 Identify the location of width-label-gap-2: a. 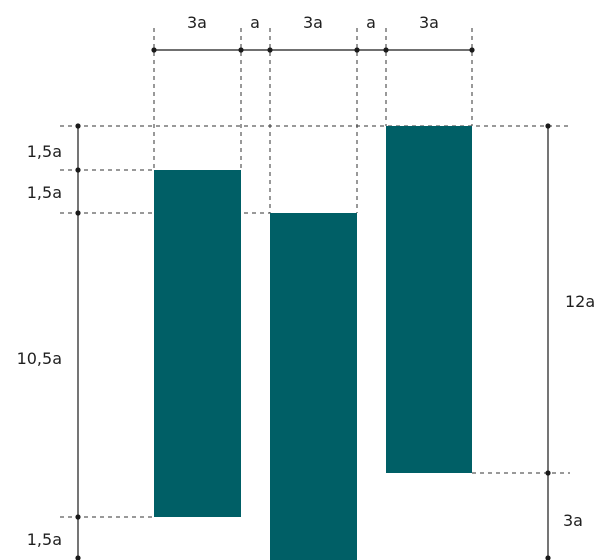
(371, 22).